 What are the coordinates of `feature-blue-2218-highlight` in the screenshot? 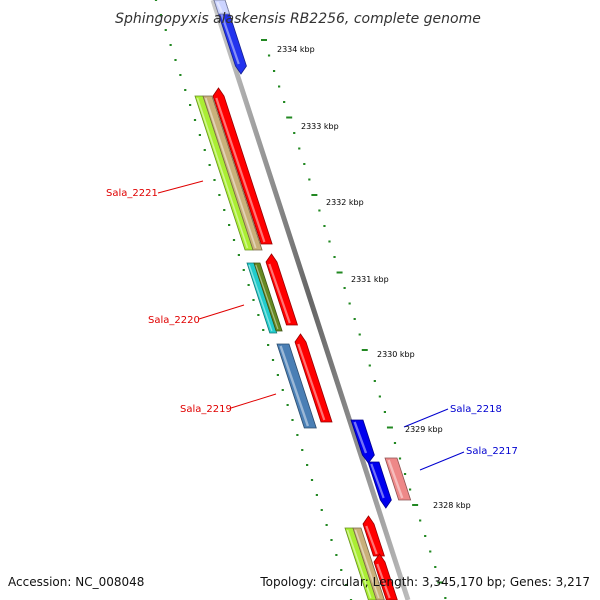 It's located at (360, 437).